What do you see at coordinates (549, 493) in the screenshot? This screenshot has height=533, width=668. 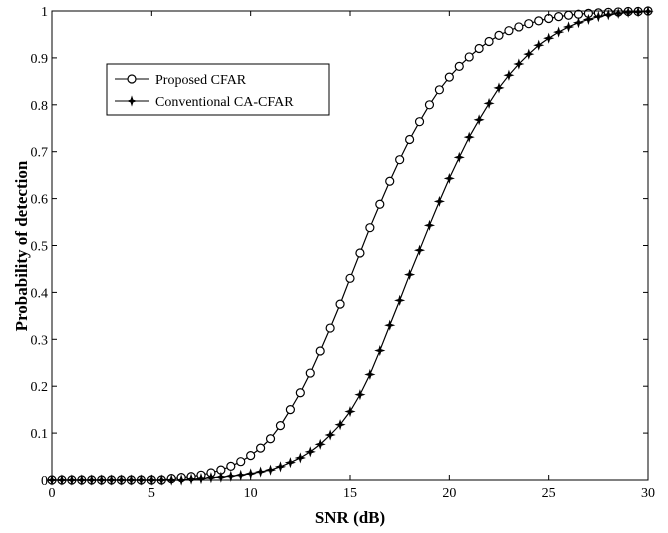 I see `x-tick-label: 25` at bounding box center [549, 493].